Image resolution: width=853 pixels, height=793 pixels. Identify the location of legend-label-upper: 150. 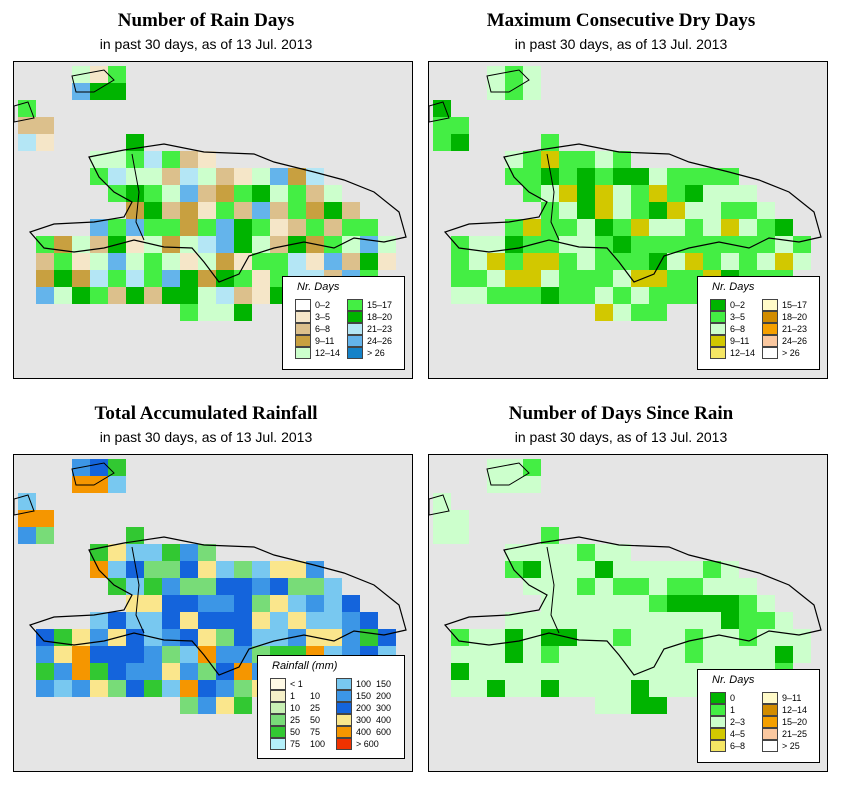
(384, 684).